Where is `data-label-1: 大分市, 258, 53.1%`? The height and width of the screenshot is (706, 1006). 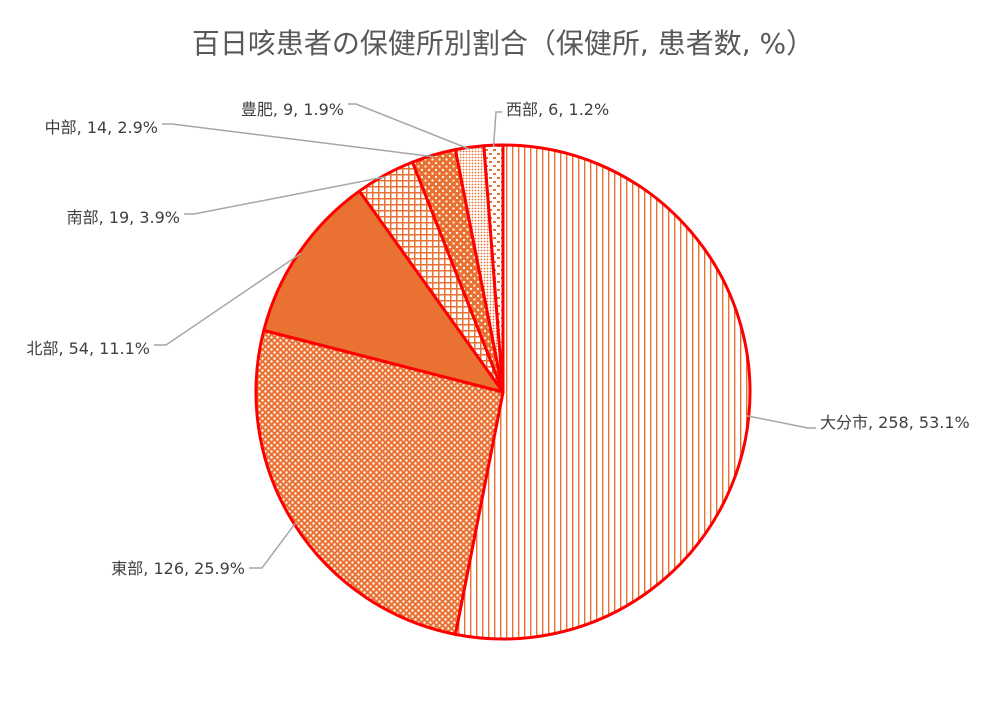
data-label-1: 大分市, 258, 53.1% is located at coordinates (895, 422).